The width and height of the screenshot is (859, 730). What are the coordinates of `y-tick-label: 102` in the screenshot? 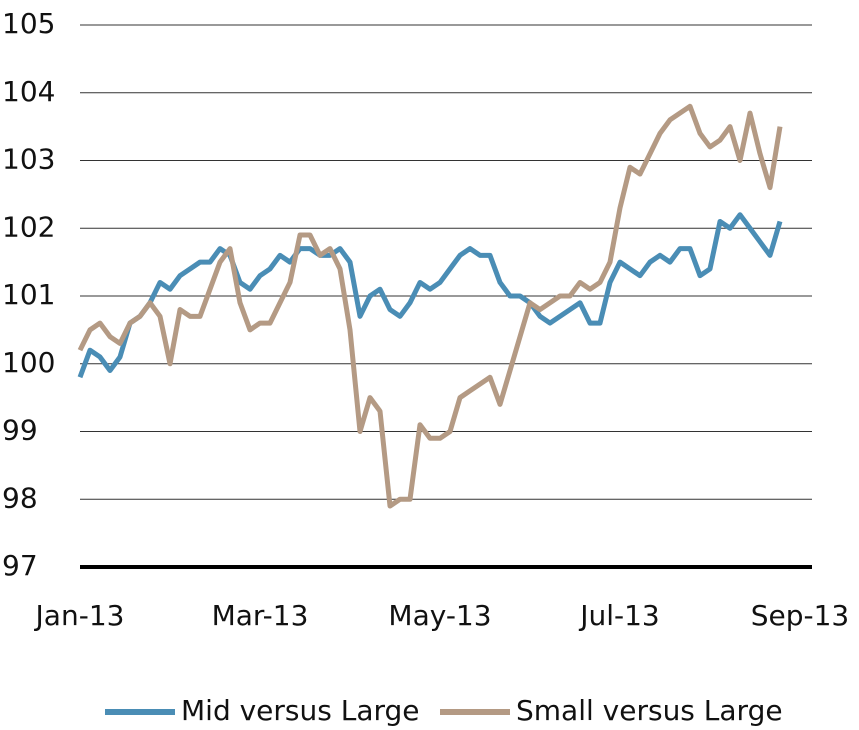 It's located at (28, 226).